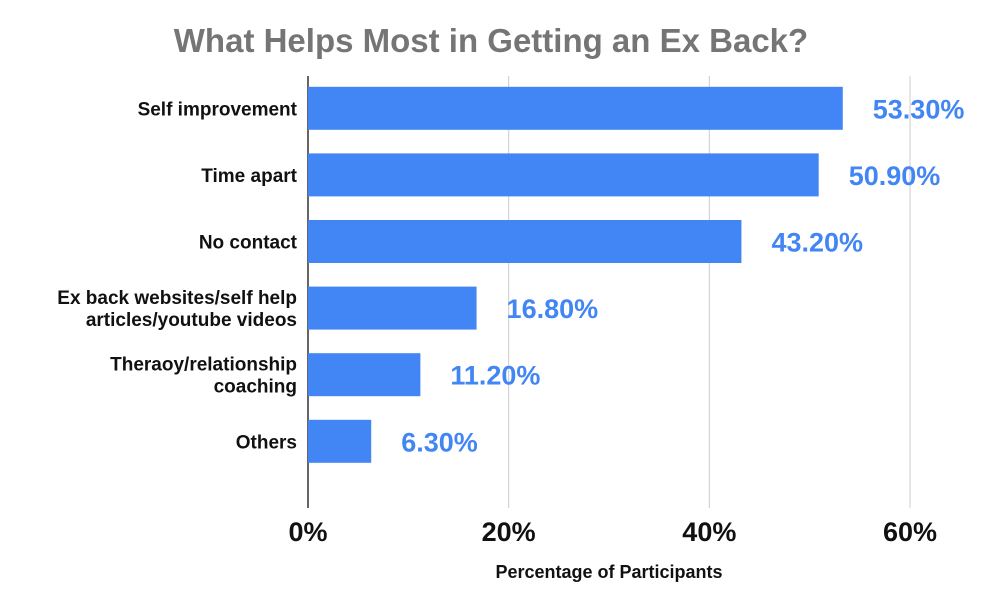 Image resolution: width=982 pixels, height=598 pixels. Describe the element at coordinates (491, 40) in the screenshot. I see `chart-title: What Helps Most in Getting an Ex Back?` at that location.